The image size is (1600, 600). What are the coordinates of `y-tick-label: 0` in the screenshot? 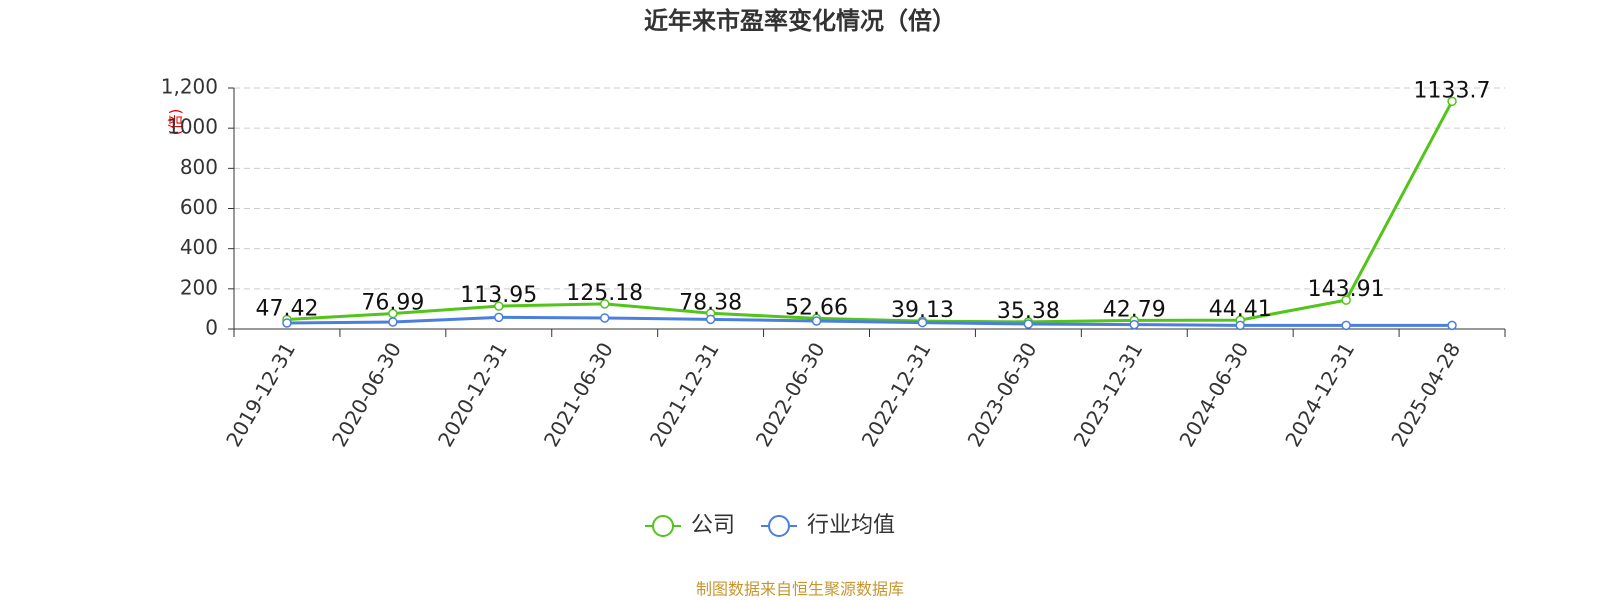 It's located at (211, 328).